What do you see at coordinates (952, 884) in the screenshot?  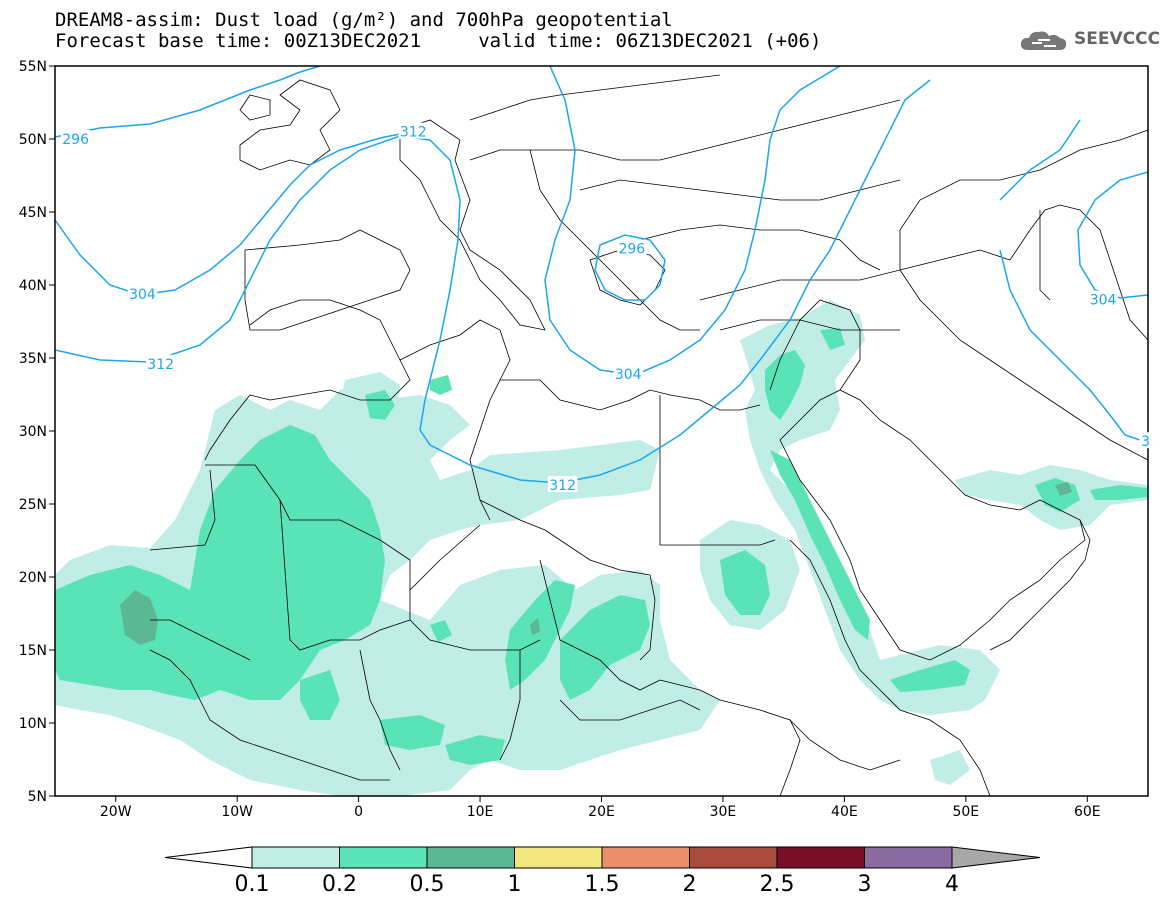 I see `colorbar-level-label: 4` at bounding box center [952, 884].